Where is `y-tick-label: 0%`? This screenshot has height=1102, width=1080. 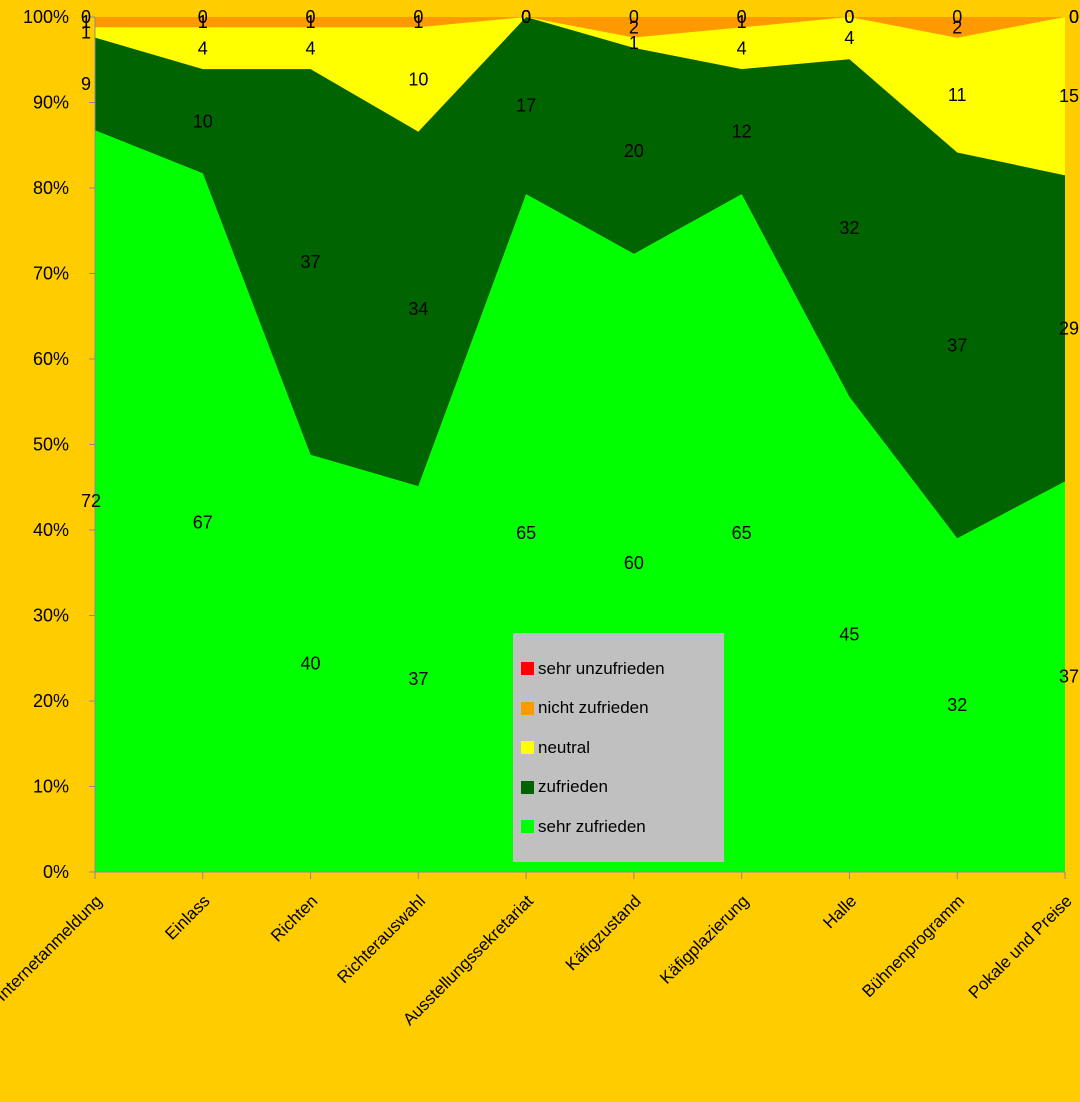
y-tick-label: 0% is located at coordinates (56, 872).